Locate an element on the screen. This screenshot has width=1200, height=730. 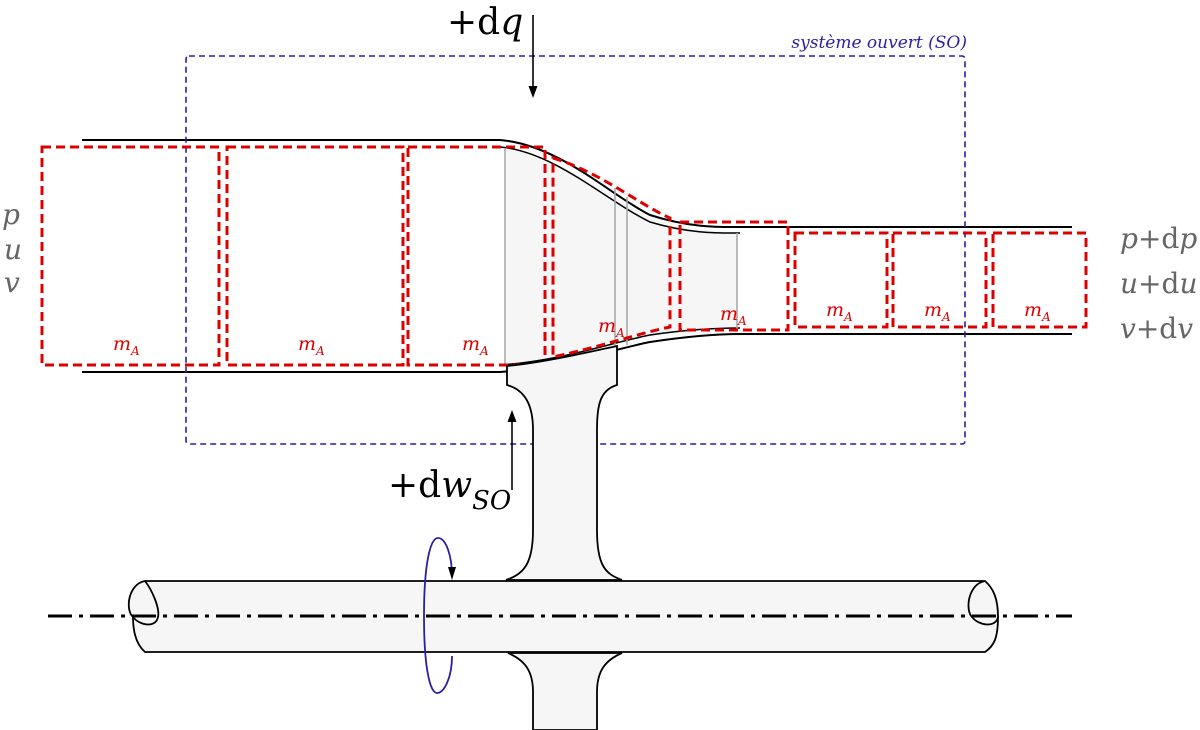
rotation-arrow is located at coordinates (438, 615).